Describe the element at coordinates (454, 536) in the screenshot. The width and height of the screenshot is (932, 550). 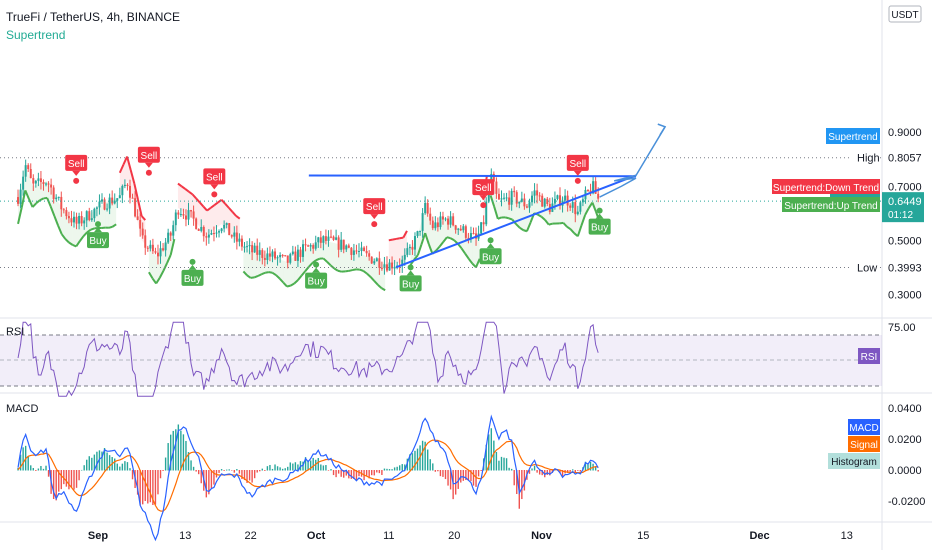
I see `time-tick-label: 20` at that location.